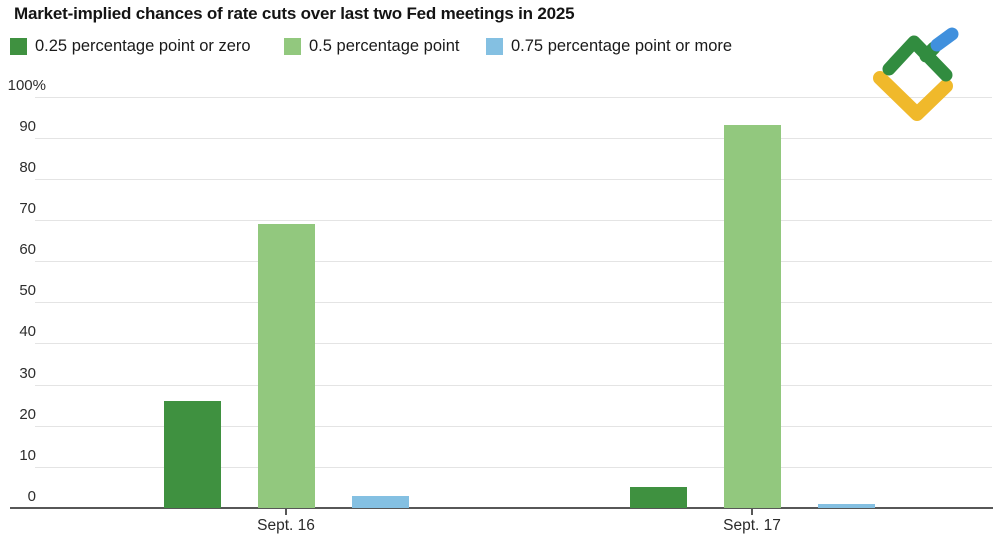  I want to click on legend-label-half-point: 0.5 percentage point, so click(384, 46).